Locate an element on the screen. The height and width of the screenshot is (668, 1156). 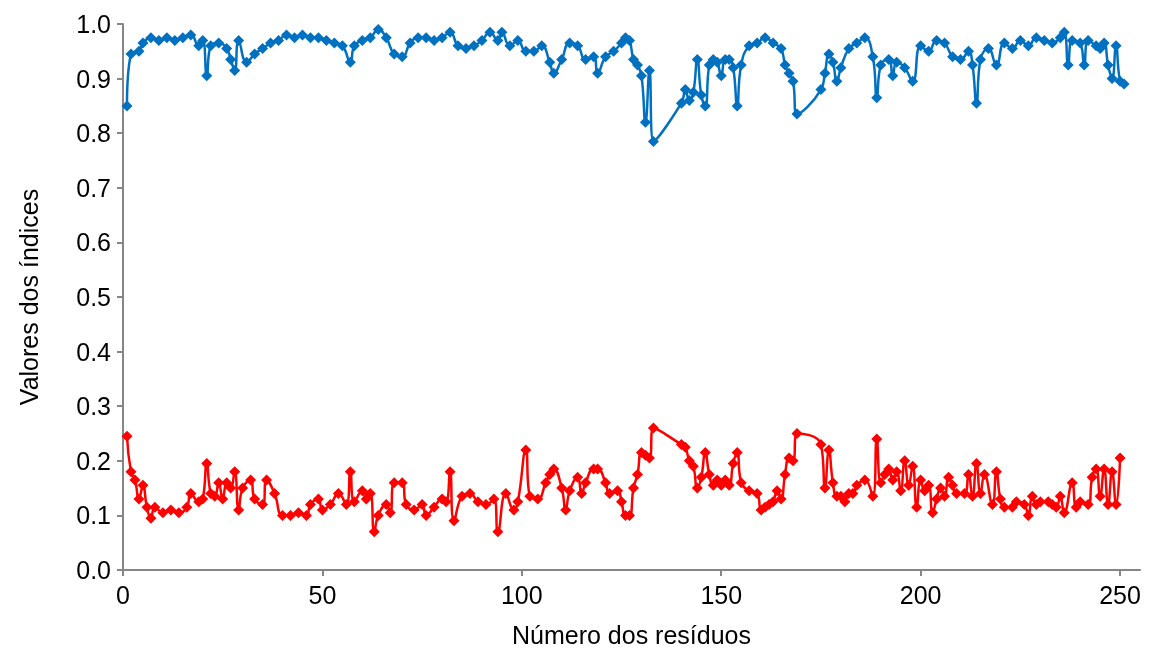
y-tick-label: 0.0 is located at coordinates (93, 570).